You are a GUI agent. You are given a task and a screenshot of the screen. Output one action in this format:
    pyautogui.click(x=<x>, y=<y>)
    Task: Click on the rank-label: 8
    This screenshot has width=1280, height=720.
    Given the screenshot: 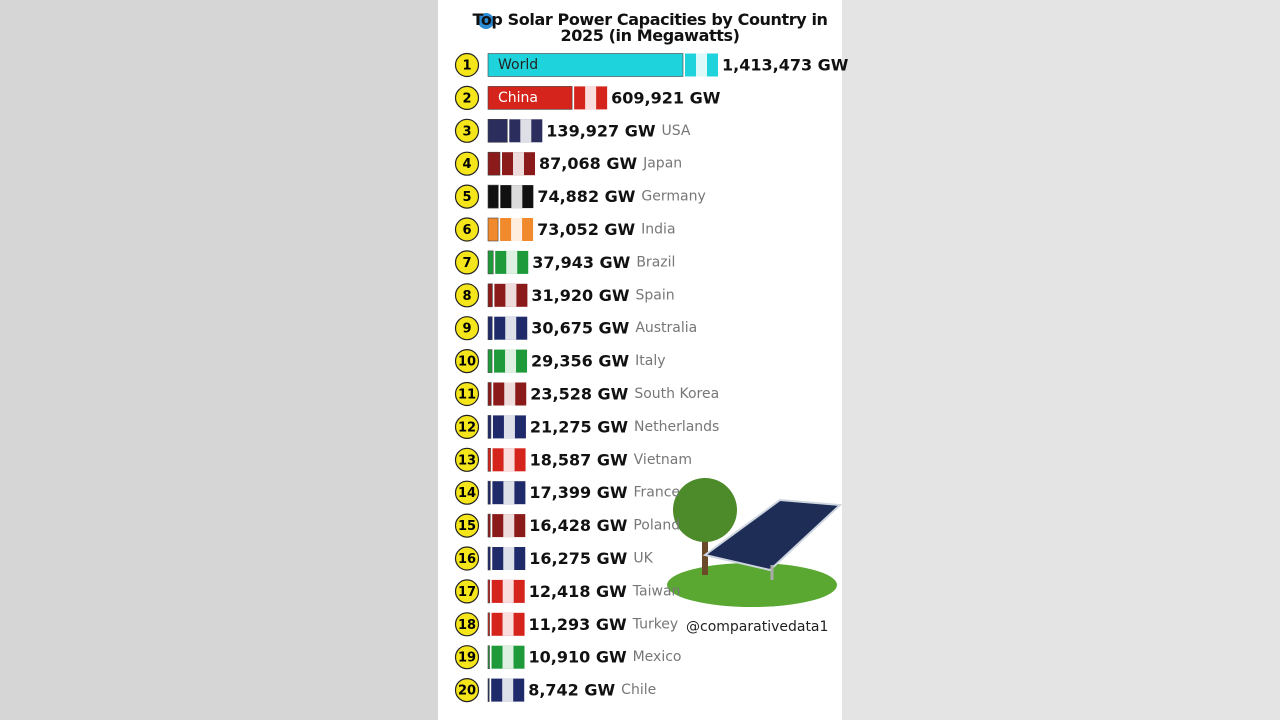 What is the action you would take?
    pyautogui.click(x=466, y=296)
    